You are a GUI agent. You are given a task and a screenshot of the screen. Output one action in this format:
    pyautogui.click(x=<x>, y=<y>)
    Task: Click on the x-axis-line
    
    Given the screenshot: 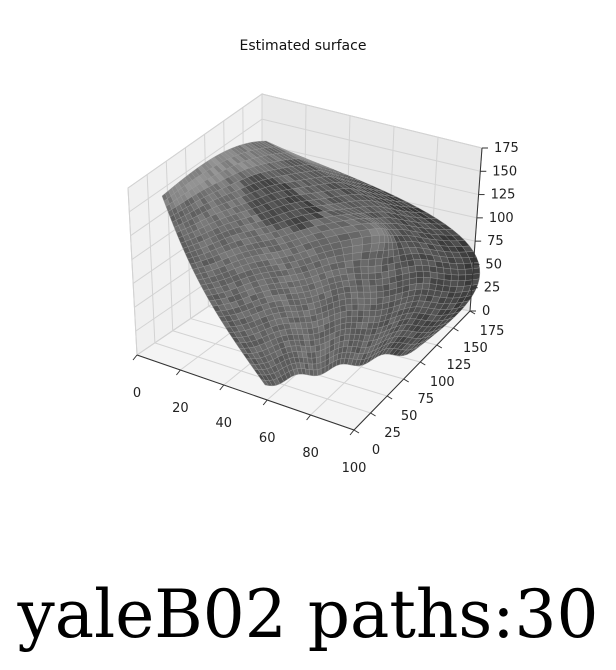 What is the action you would take?
    pyautogui.click(x=245, y=392)
    